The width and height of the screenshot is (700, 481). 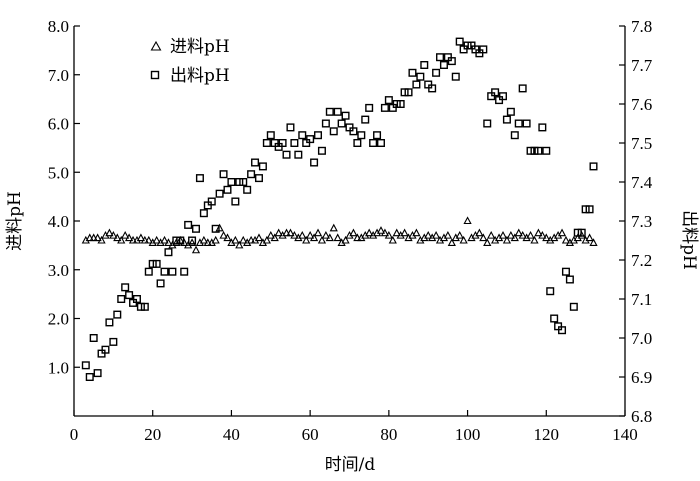 What do you see at coordinates (190, 61) in the screenshot?
I see `legend: 进料pH 出料pH` at bounding box center [190, 61].